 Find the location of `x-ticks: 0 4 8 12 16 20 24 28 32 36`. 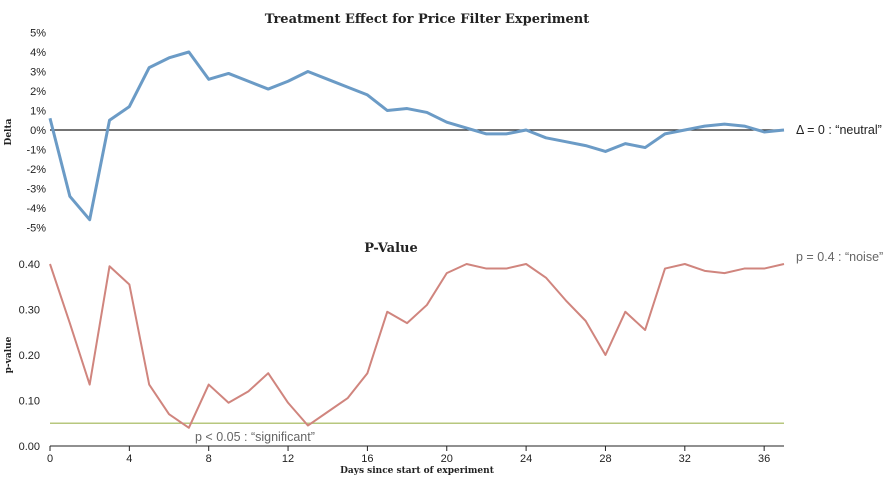

x-ticks: 0 4 8 12 16 20 24 28 32 36 is located at coordinates (408, 455).